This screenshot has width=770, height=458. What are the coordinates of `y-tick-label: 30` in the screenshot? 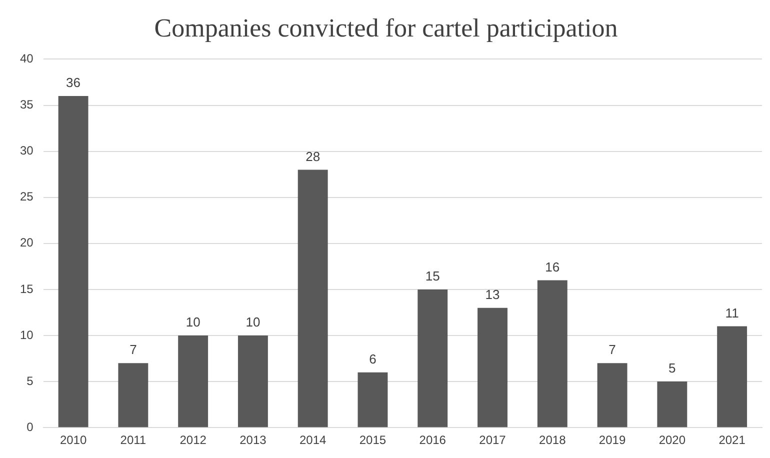 It's located at (27, 151).